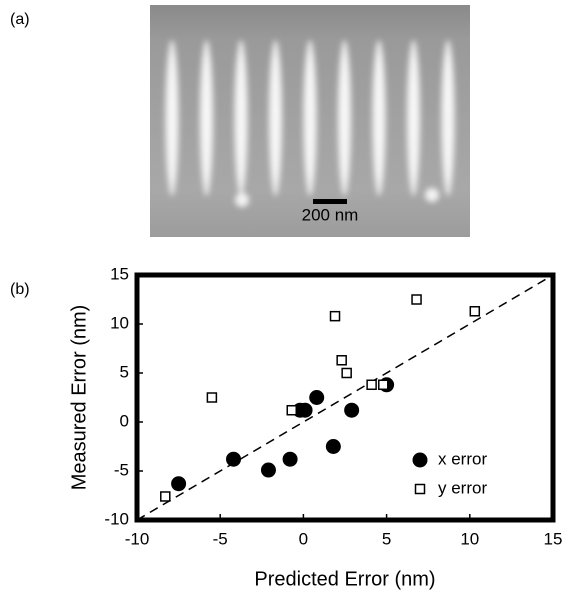  What do you see at coordinates (220, 538) in the screenshot?
I see `x-tick-label: -5` at bounding box center [220, 538].